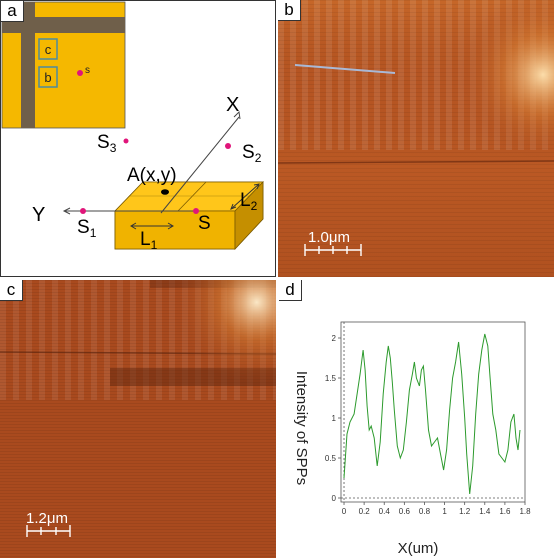 The height and width of the screenshot is (558, 554). I want to click on l2-label: L2, so click(249, 201).